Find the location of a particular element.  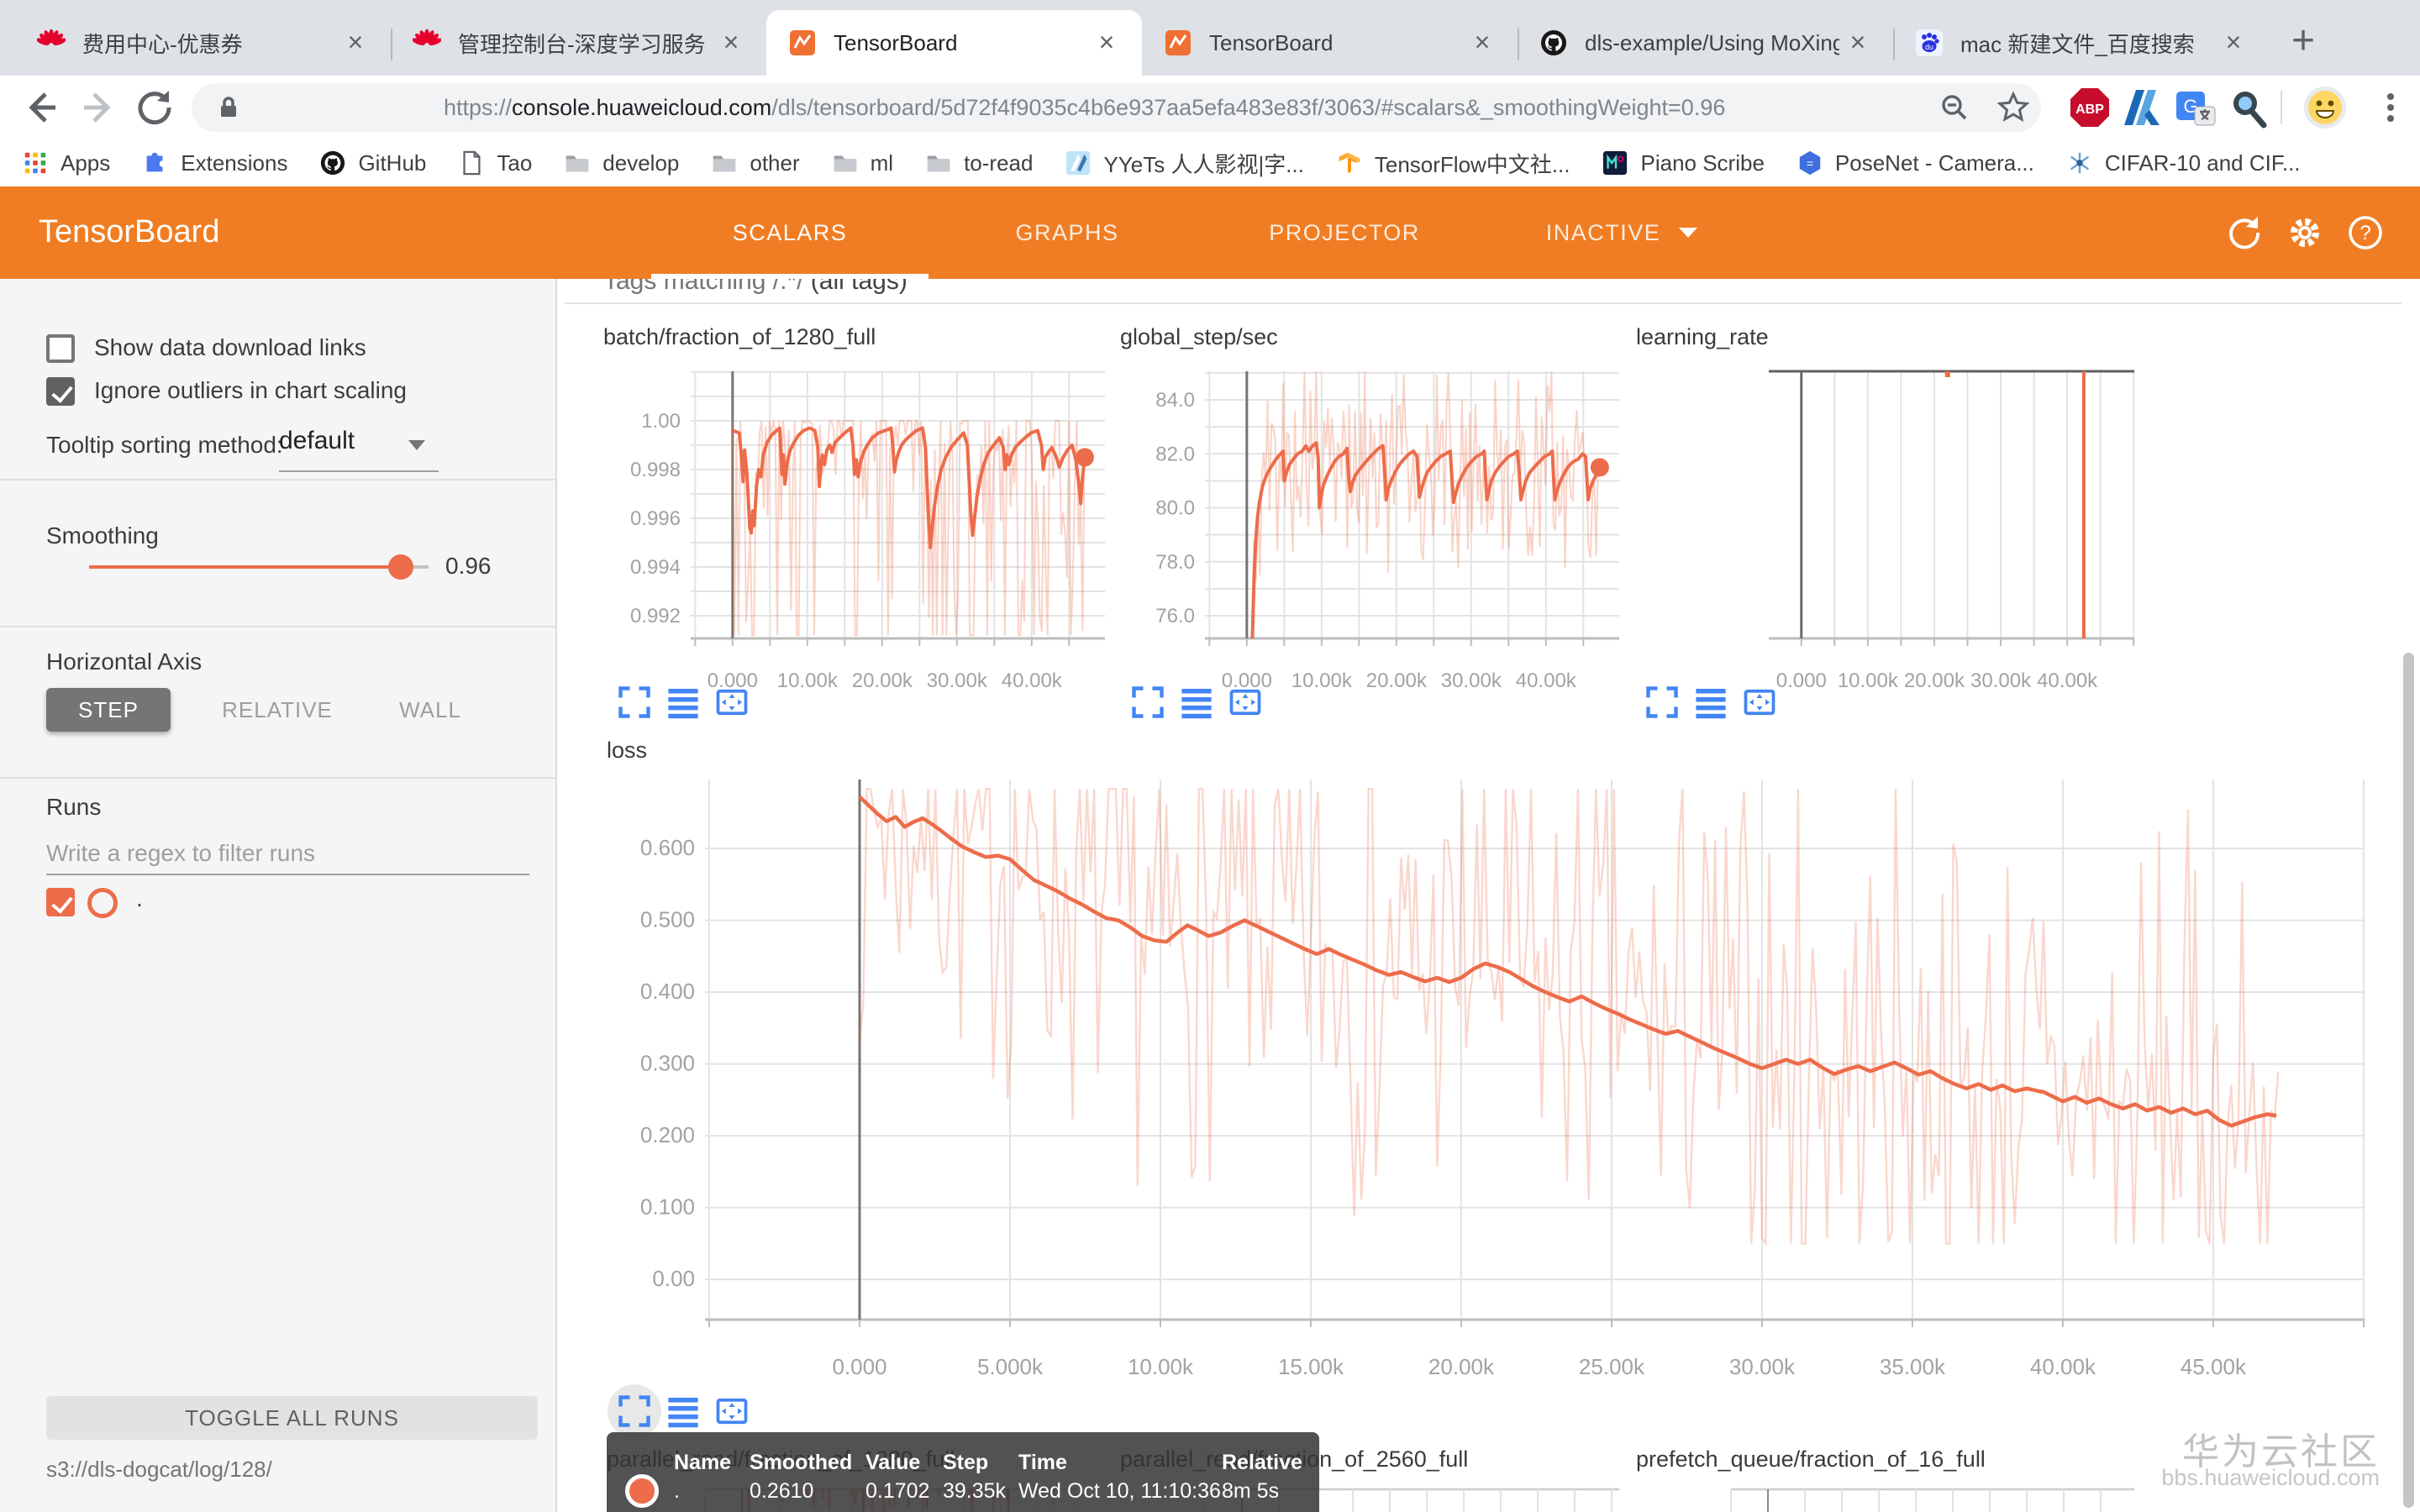

bookmark-0: Apps is located at coordinates (66, 163).